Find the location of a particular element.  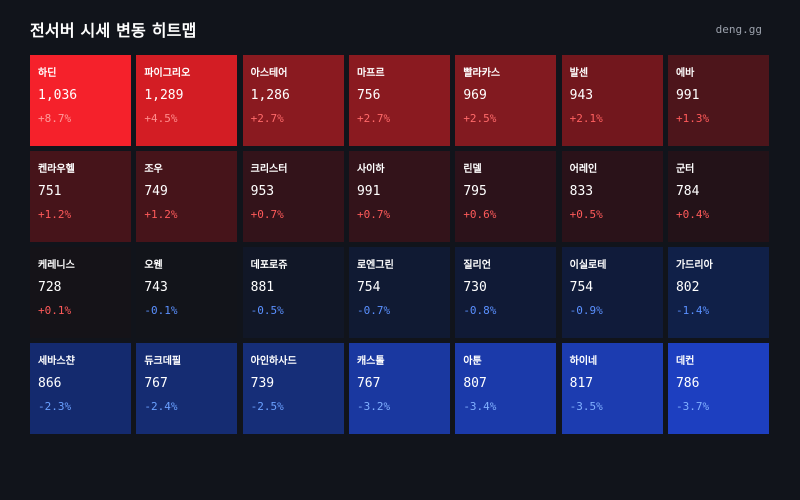

heatmap-cell: 캐스톨 767 -3.2% is located at coordinates (399, 388).